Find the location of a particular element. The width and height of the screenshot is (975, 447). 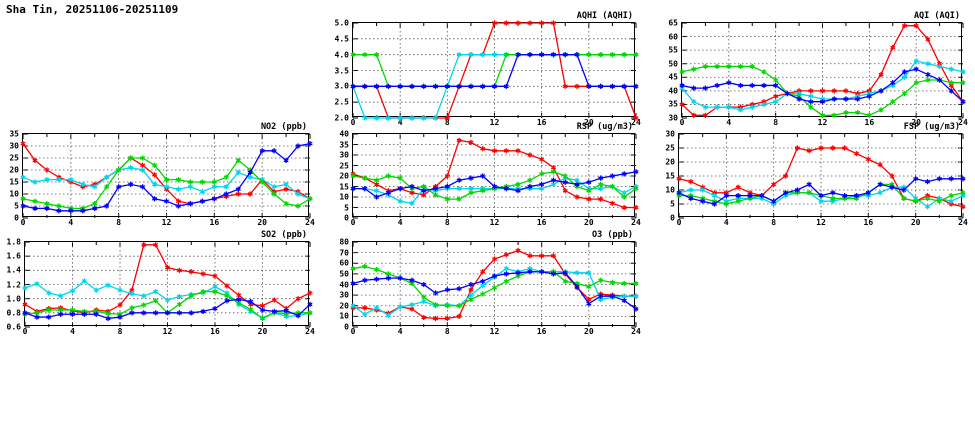

y-tick-label: 1.2 is located at coordinates (13, 284).